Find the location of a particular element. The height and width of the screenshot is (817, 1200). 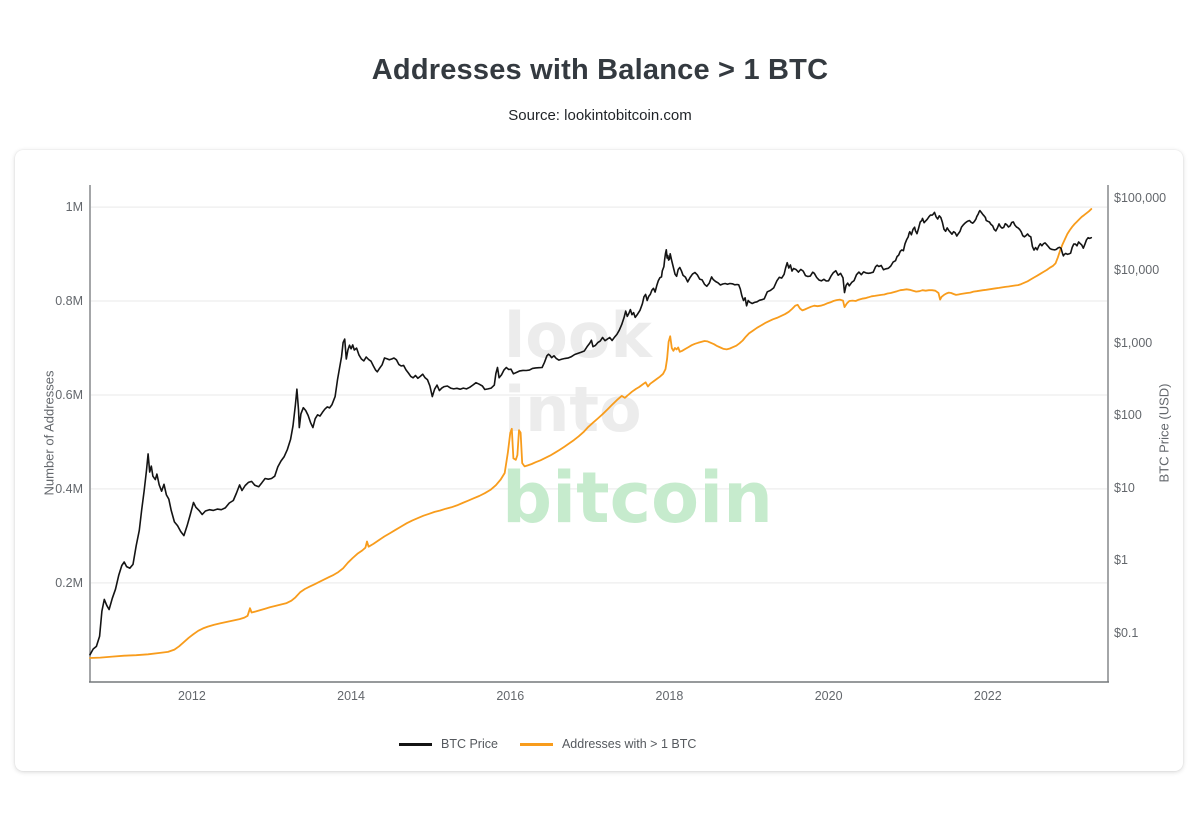

addresses-swatch is located at coordinates (536, 744).